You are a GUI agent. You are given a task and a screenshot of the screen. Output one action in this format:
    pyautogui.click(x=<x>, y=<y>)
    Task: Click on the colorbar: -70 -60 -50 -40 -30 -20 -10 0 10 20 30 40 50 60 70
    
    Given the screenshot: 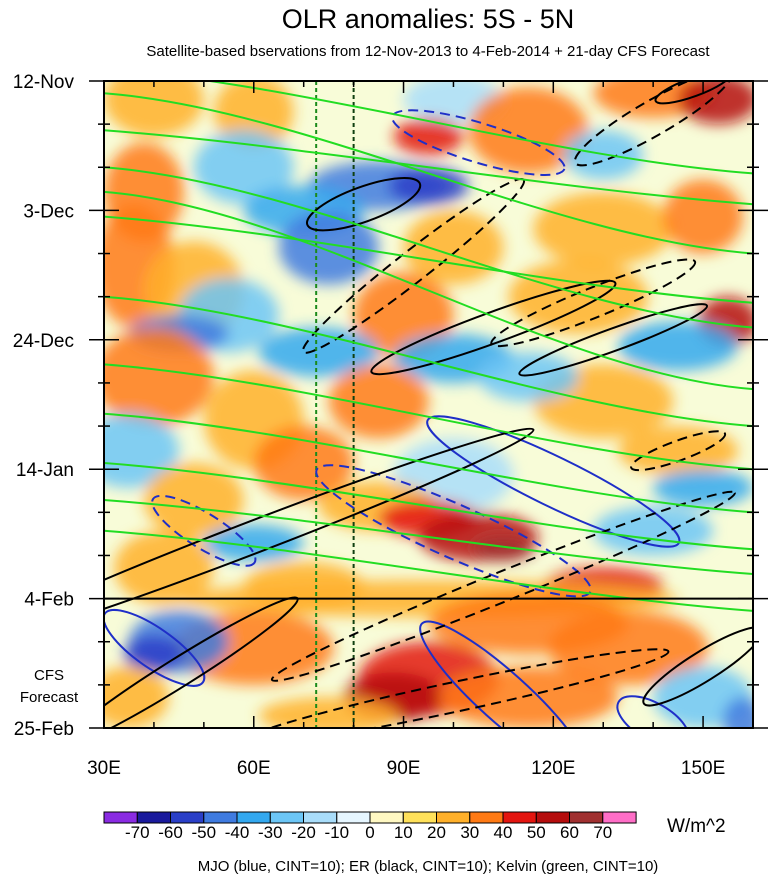 What is the action you would take?
    pyautogui.click(x=370, y=826)
    